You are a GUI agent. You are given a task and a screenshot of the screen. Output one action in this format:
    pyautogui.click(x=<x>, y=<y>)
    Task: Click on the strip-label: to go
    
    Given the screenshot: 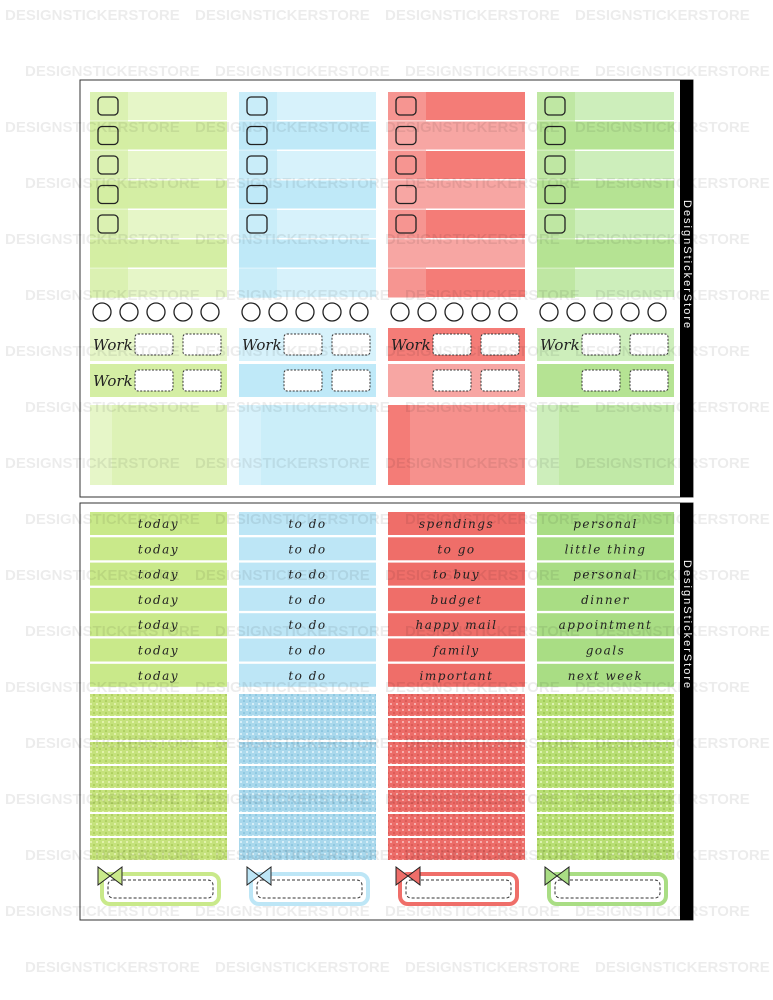 What is the action you would take?
    pyautogui.click(x=456, y=549)
    